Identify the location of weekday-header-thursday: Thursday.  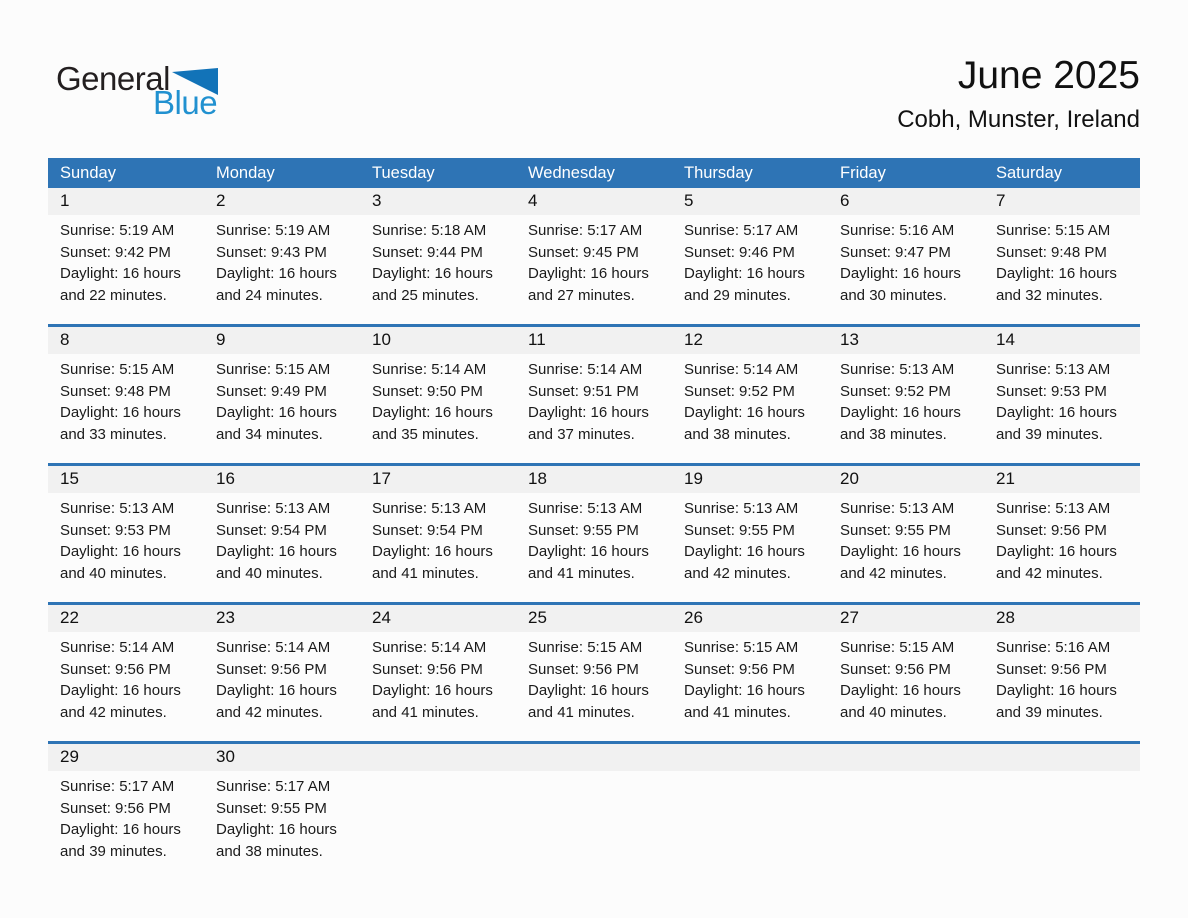
(718, 173).